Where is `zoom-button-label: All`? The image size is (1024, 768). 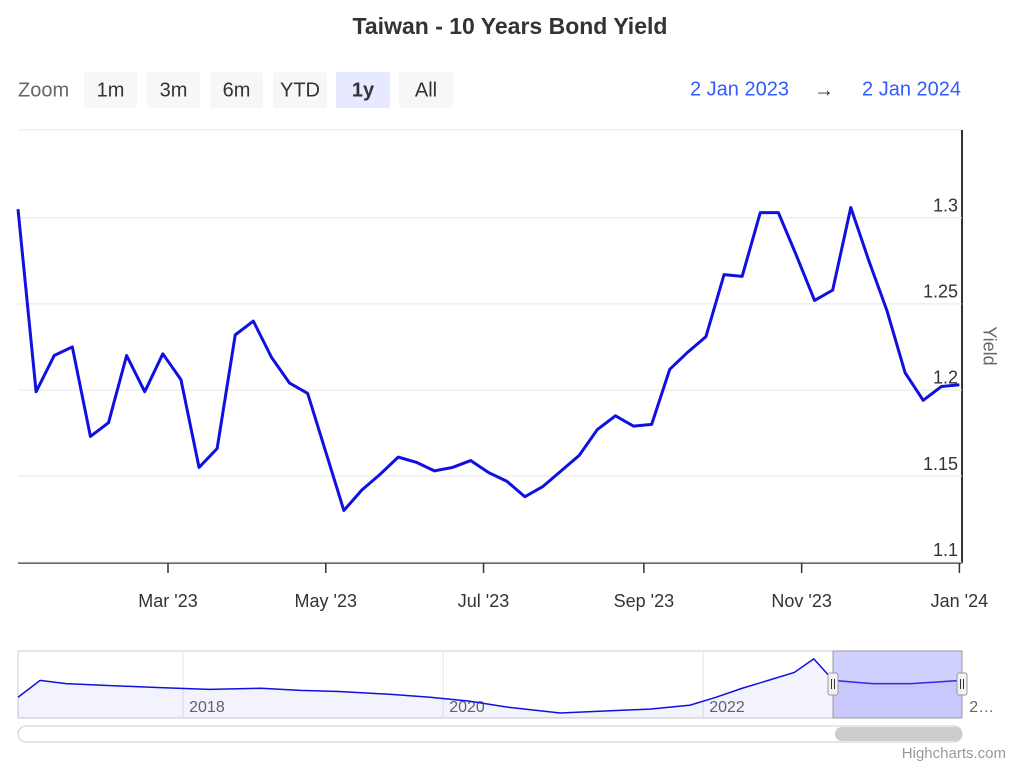
zoom-button-label: All is located at coordinates (426, 90).